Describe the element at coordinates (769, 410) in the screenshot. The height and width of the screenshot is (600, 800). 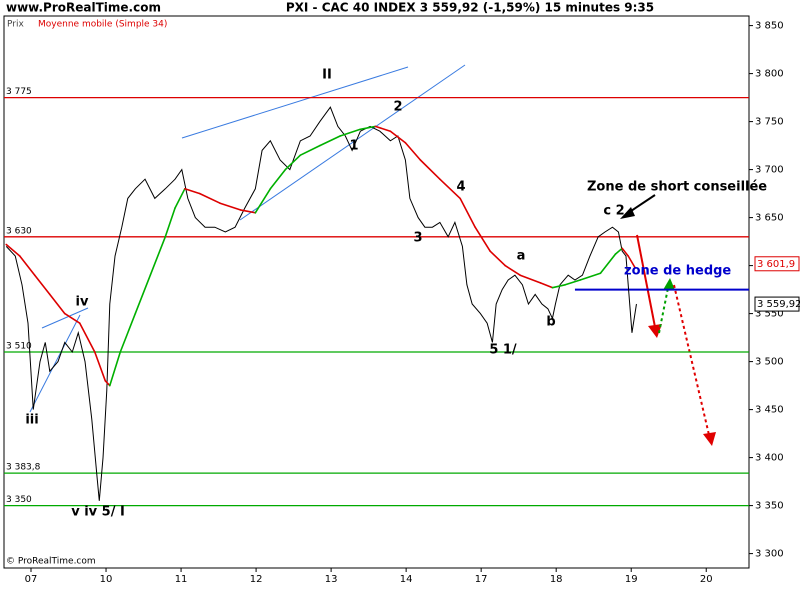
I see `y-tick-label: 3 450` at that location.